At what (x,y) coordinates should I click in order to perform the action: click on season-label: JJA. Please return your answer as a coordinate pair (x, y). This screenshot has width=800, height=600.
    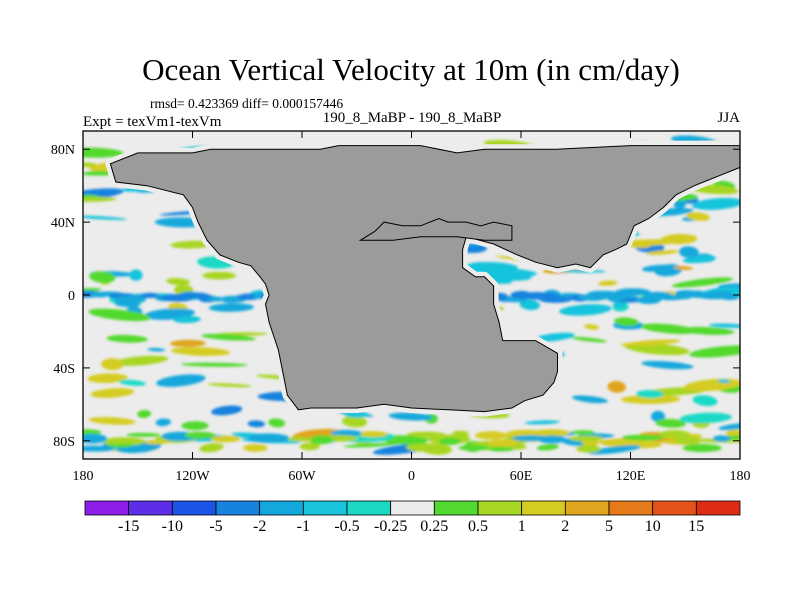
    Looking at the image, I should click on (728, 118).